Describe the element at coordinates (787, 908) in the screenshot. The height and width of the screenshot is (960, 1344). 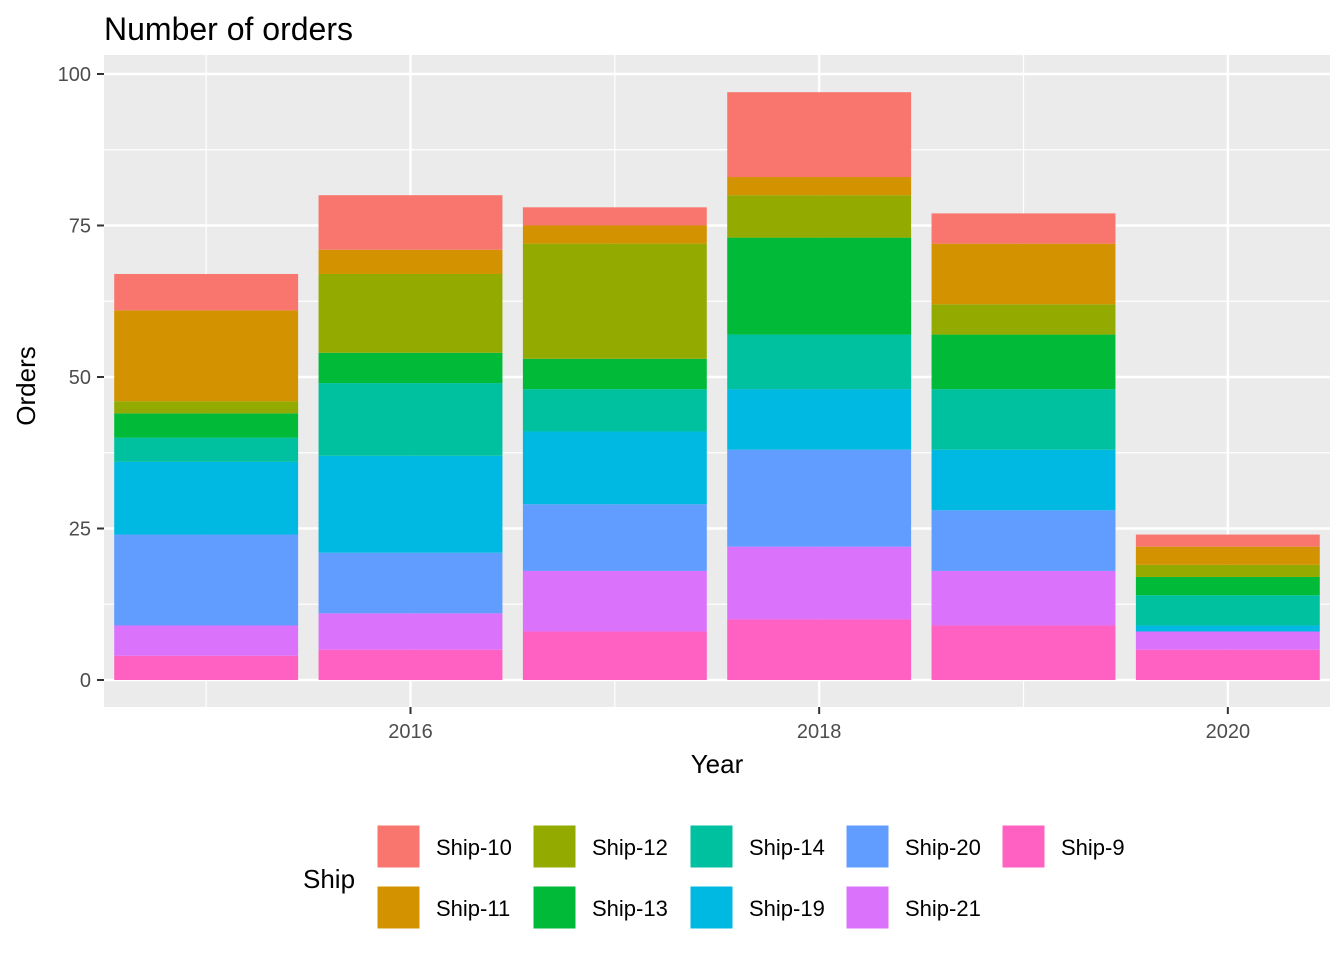
I see `legend-label: Ship-19` at that location.